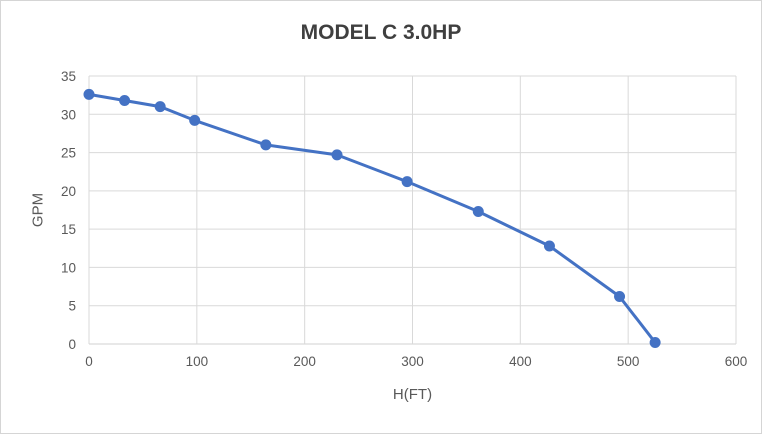 This screenshot has width=762, height=434. I want to click on y-tick-label: 20, so click(68, 191).